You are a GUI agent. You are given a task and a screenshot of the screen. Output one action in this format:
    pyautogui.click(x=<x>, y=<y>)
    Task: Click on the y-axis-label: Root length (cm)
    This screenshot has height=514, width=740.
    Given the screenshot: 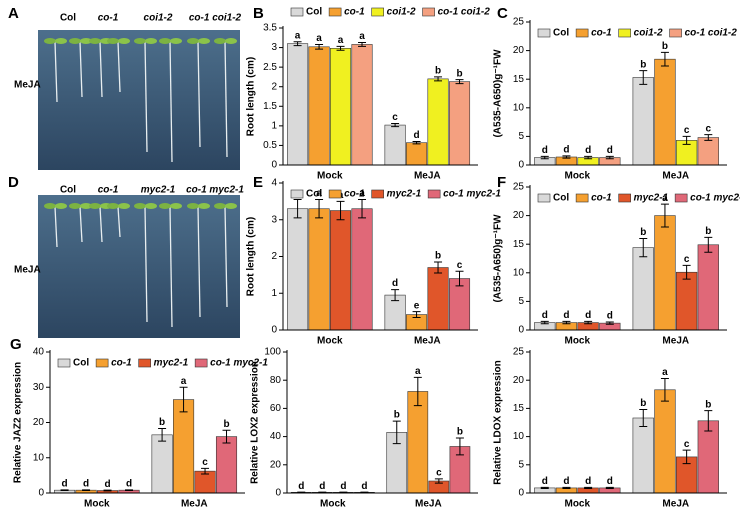 What is the action you would take?
    pyautogui.click(x=251, y=96)
    